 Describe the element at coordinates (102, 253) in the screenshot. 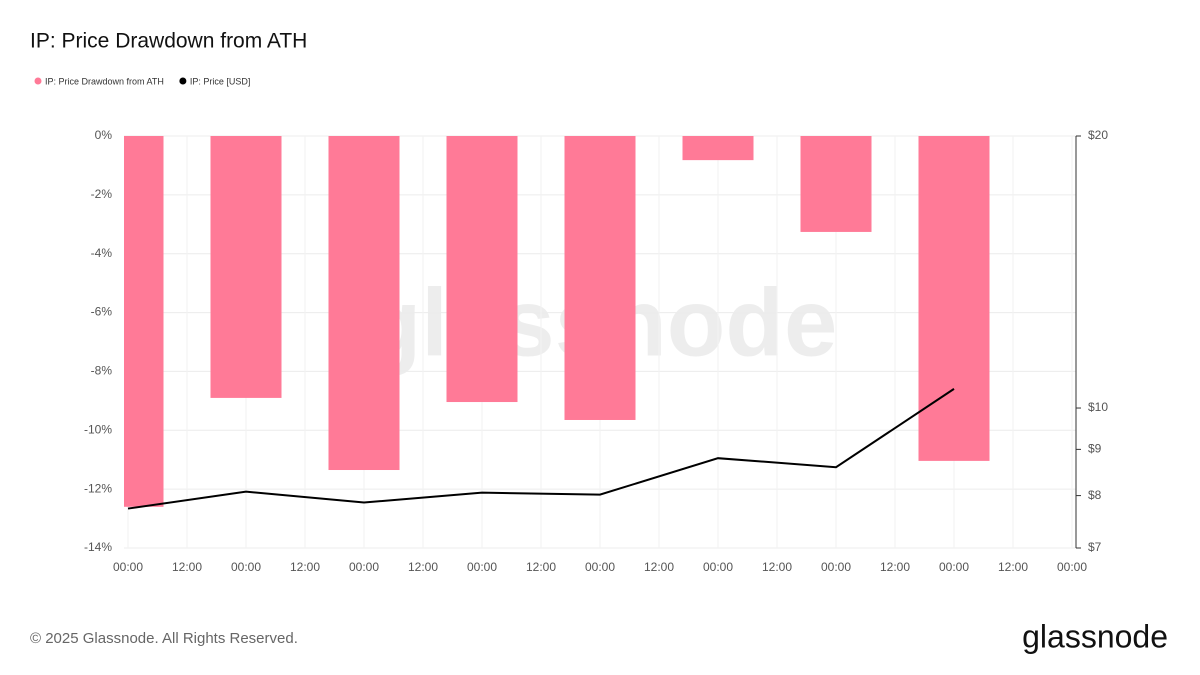

I see `y-tick-label: -4%` at that location.